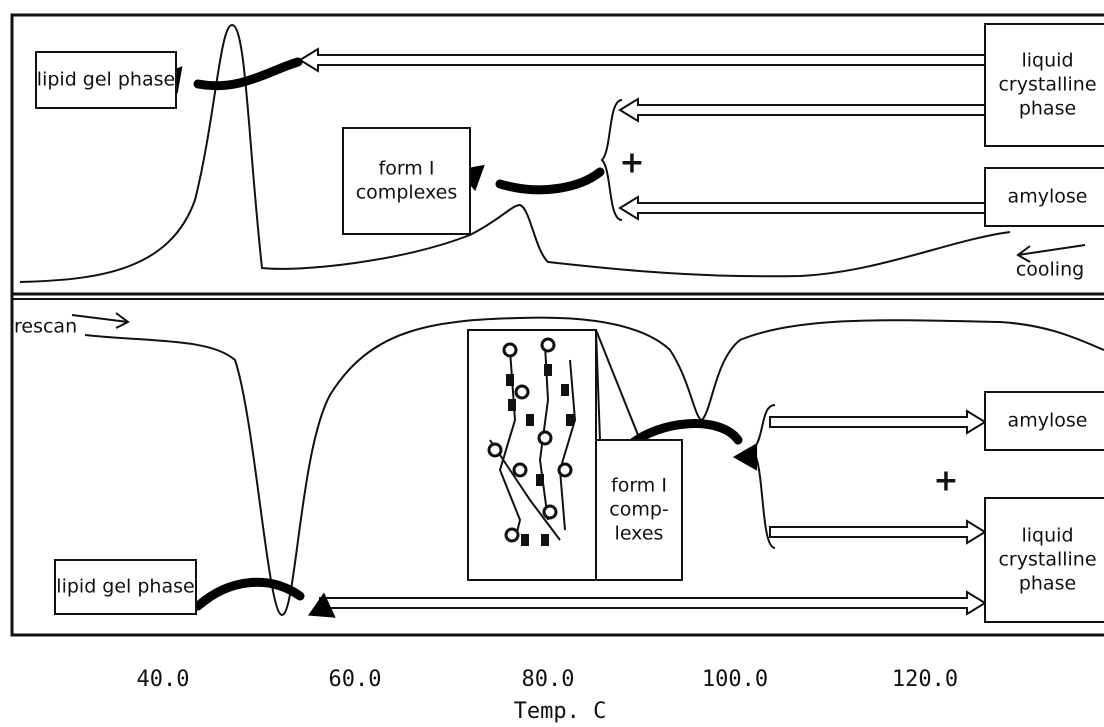 The image size is (1104, 727). Describe the element at coordinates (1050, 270) in the screenshot. I see `direction-label: cooling` at that location.